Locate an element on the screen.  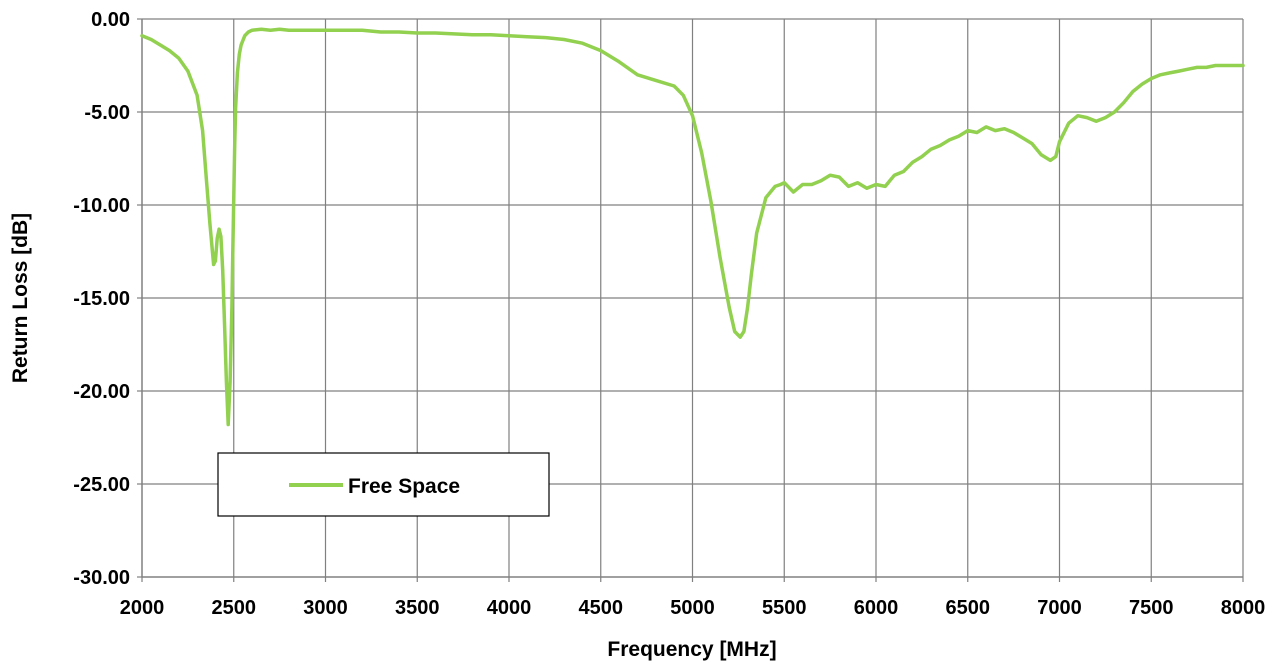
legend: Free Space is located at coordinates (383, 484).